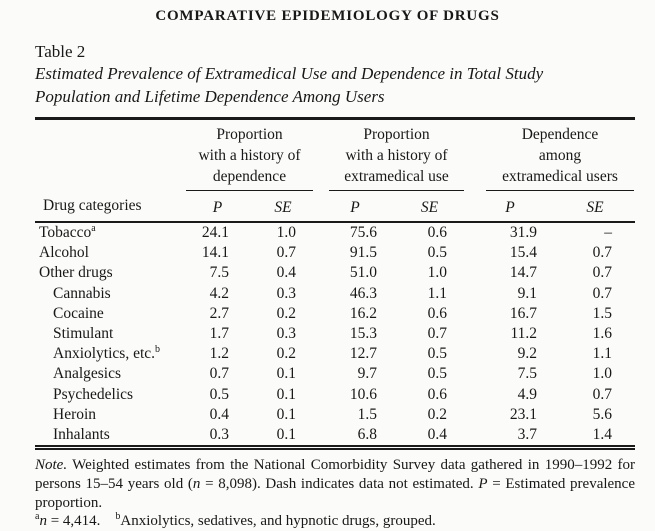 The height and width of the screenshot is (531, 655). I want to click on value-cell: 3.7, so click(527, 434).